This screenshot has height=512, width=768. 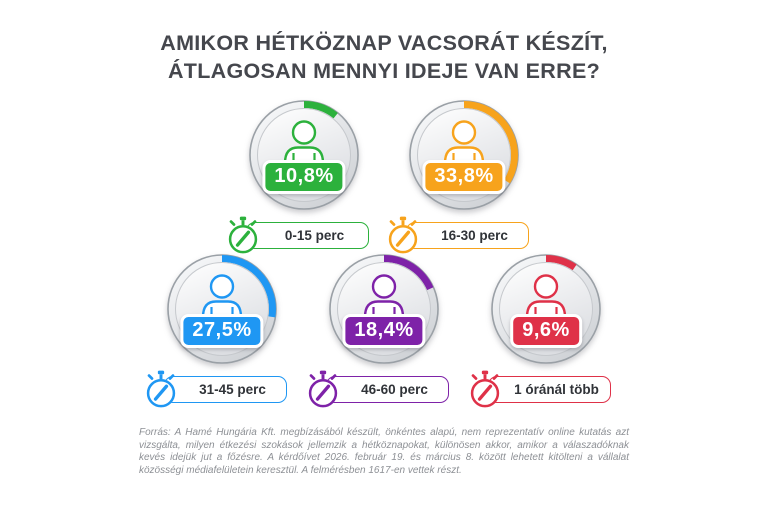 I want to click on gauge-label-row: 16-30 perc, so click(x=458, y=235).